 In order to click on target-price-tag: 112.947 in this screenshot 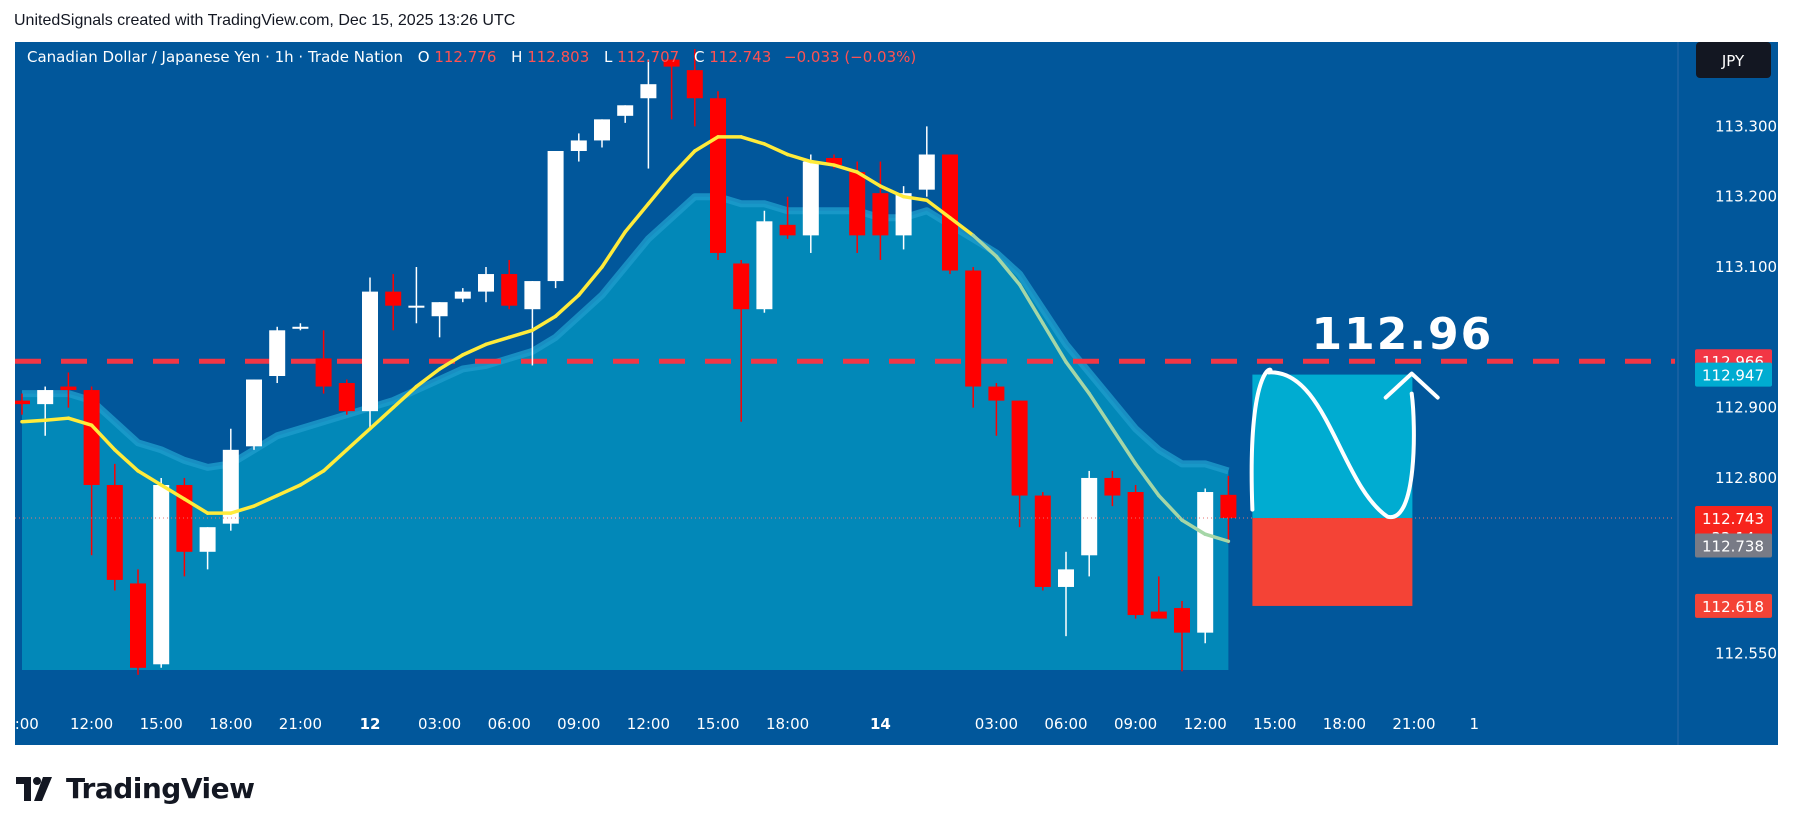, I will do `click(1733, 374)`.